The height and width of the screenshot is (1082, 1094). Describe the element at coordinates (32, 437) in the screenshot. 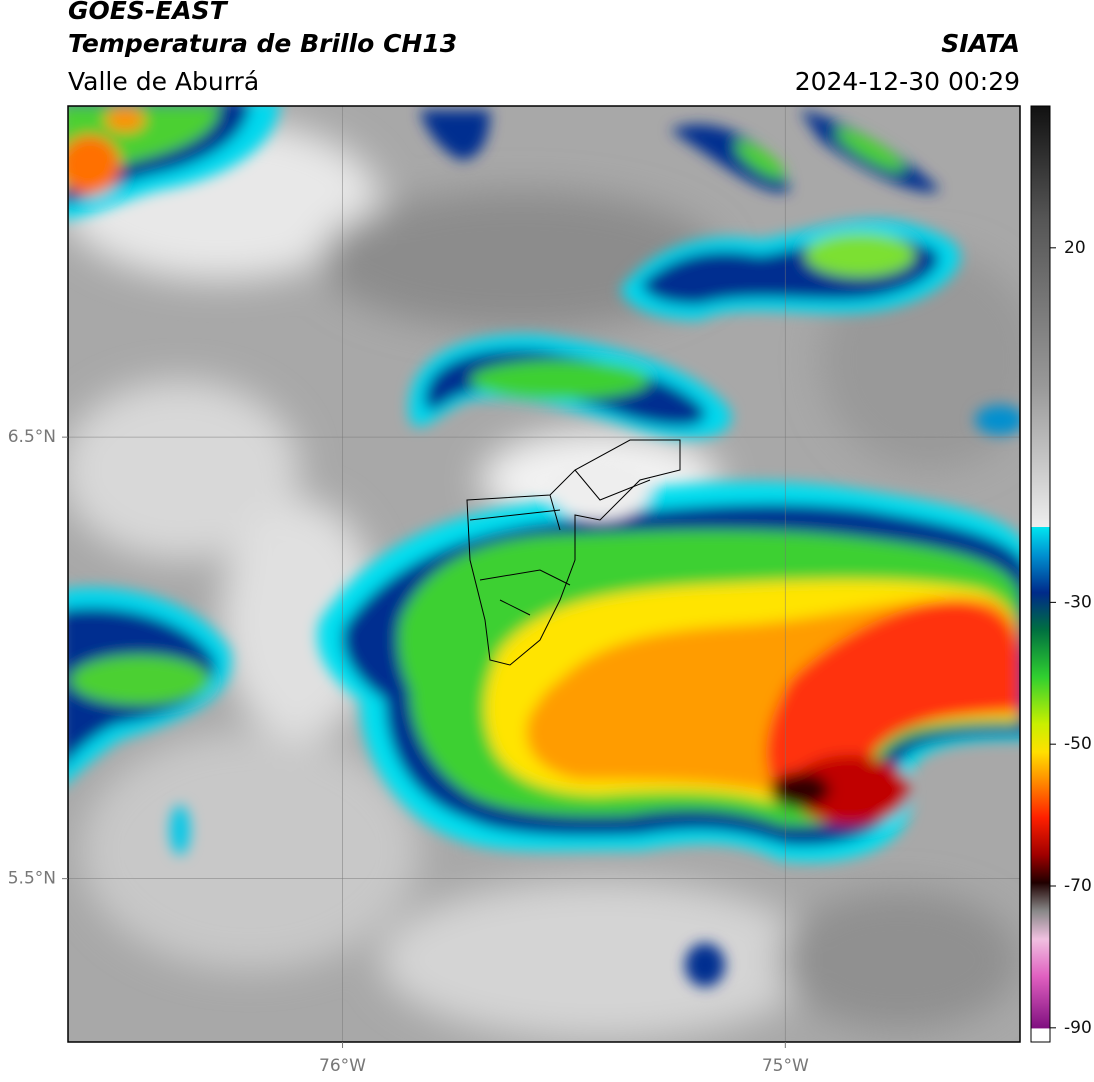

I see `lat-tick-label: 6.5°N` at that location.